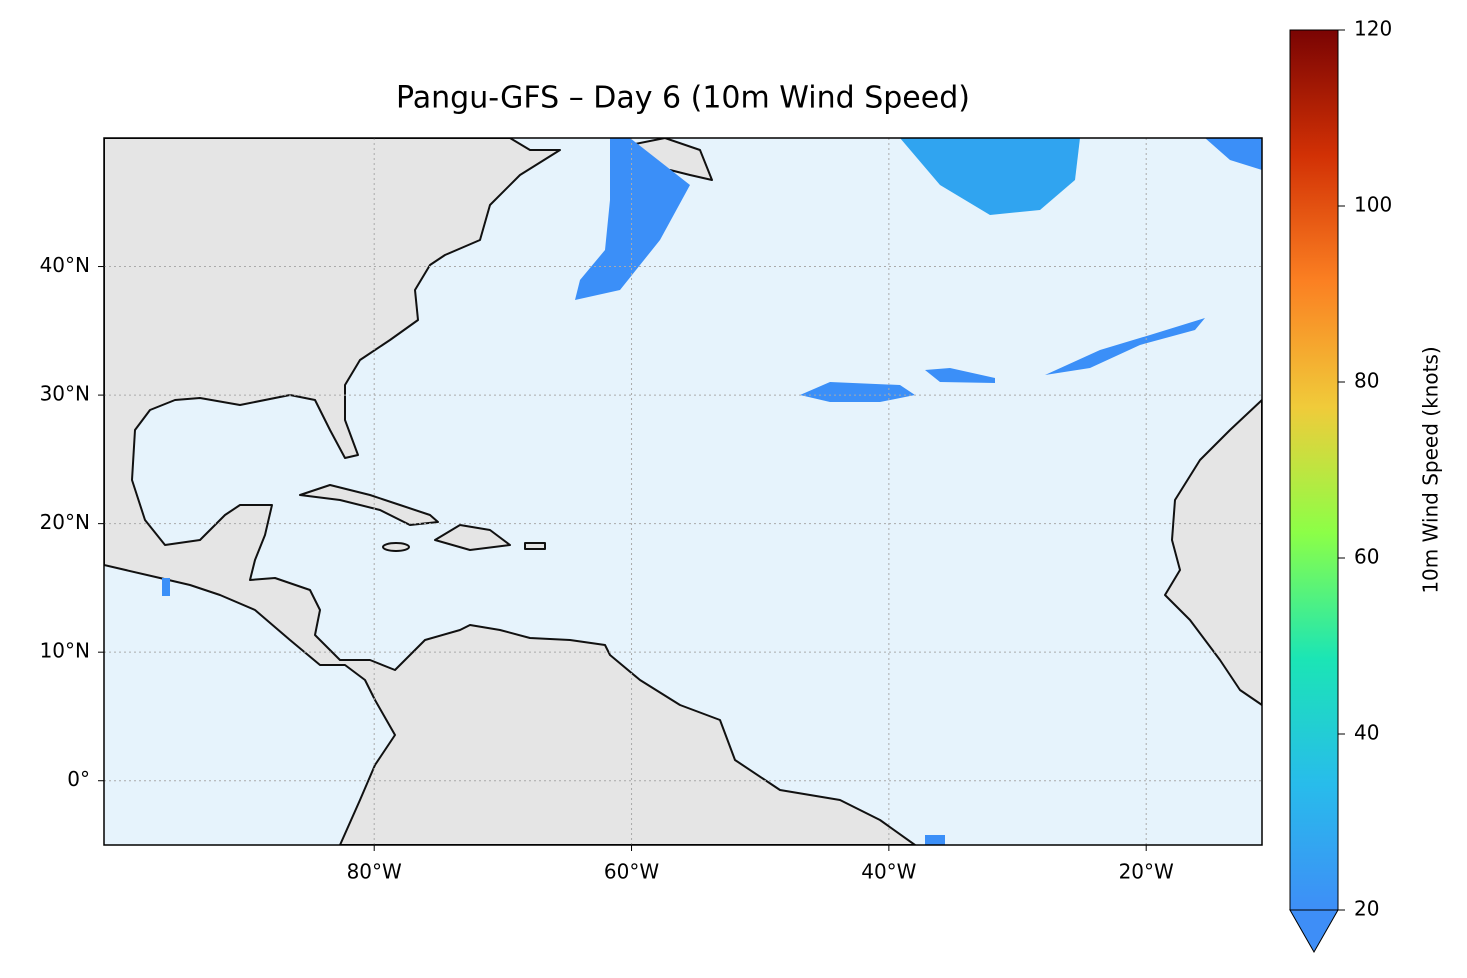 This screenshot has width=1467, height=978. What do you see at coordinates (535, 546) in the screenshot?
I see `puerto-rico` at bounding box center [535, 546].